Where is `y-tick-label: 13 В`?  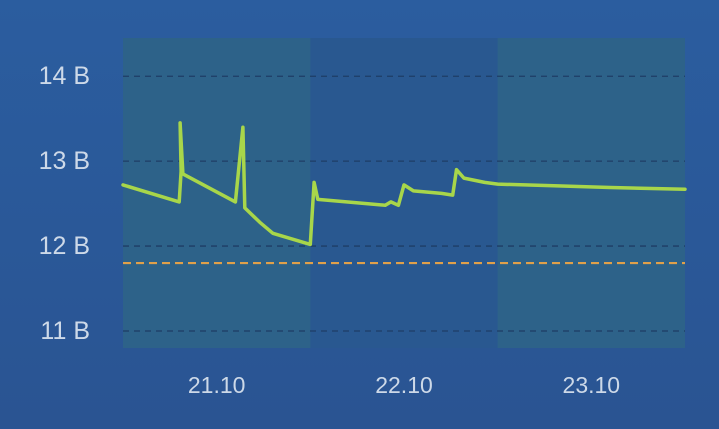 y-tick-label: 13 В is located at coordinates (64, 161).